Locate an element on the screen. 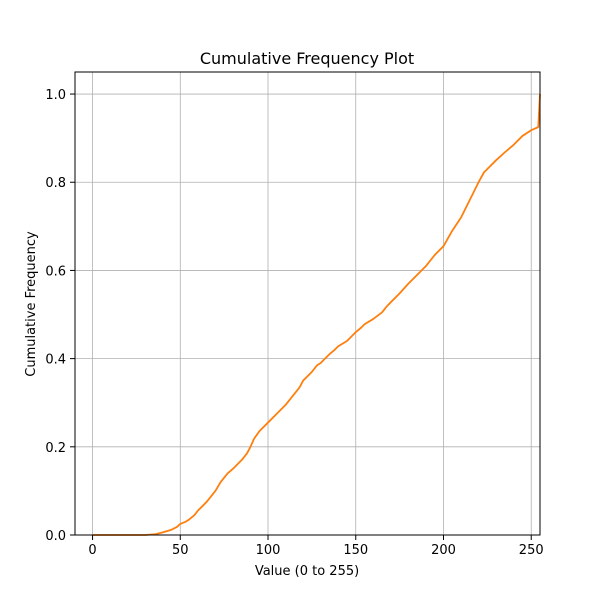 This screenshot has height=600, width=600. y-axis-ticks: 0.0 0.2 0.4 0.6 0.8 1.0 is located at coordinates (60, 316).